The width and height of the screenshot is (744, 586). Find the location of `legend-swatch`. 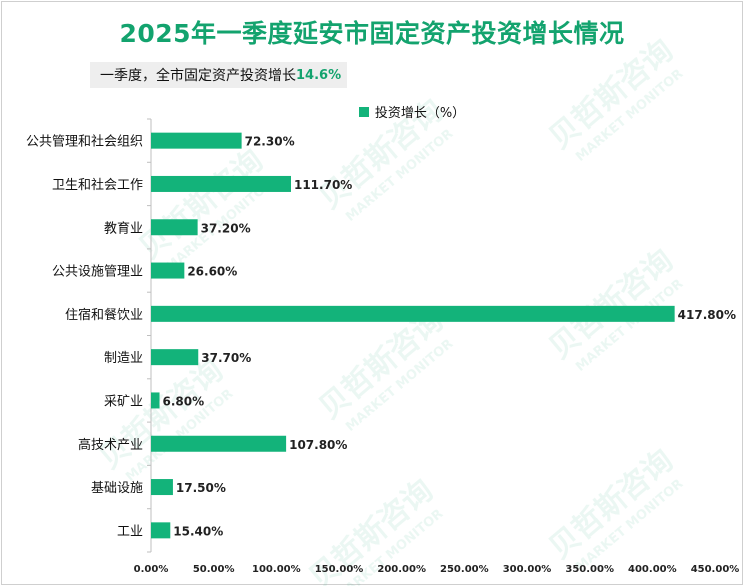

legend-swatch is located at coordinates (363, 111).